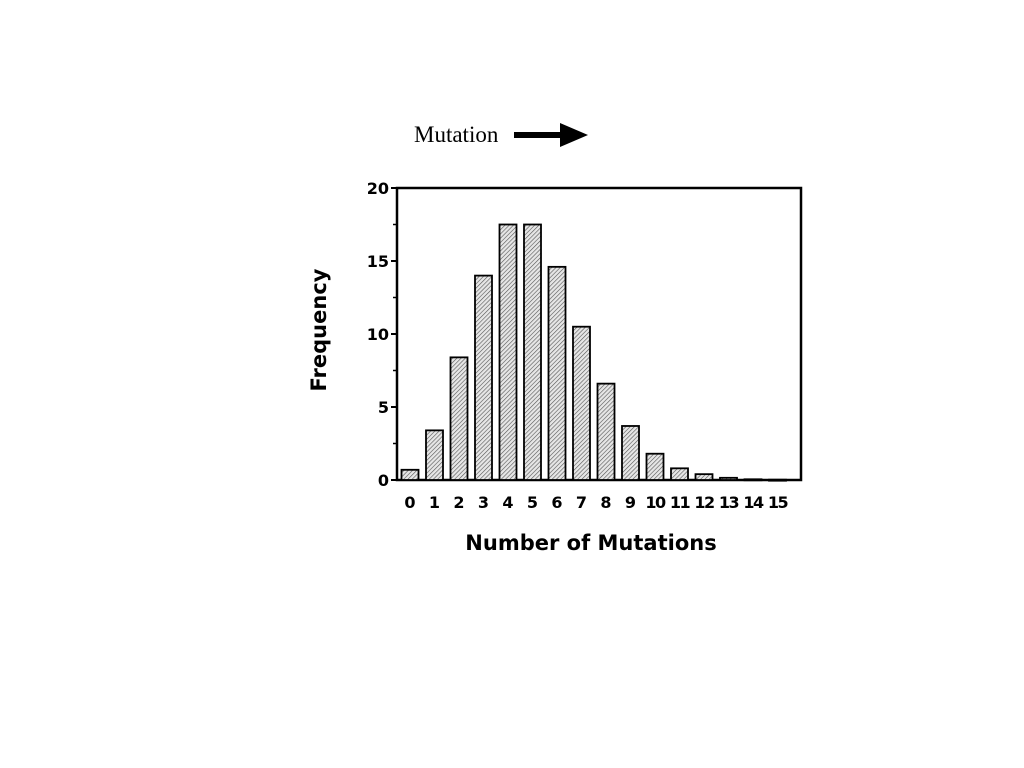 The height and width of the screenshot is (768, 1024). What do you see at coordinates (630, 502) in the screenshot?
I see `x-tick-label: 9` at bounding box center [630, 502].